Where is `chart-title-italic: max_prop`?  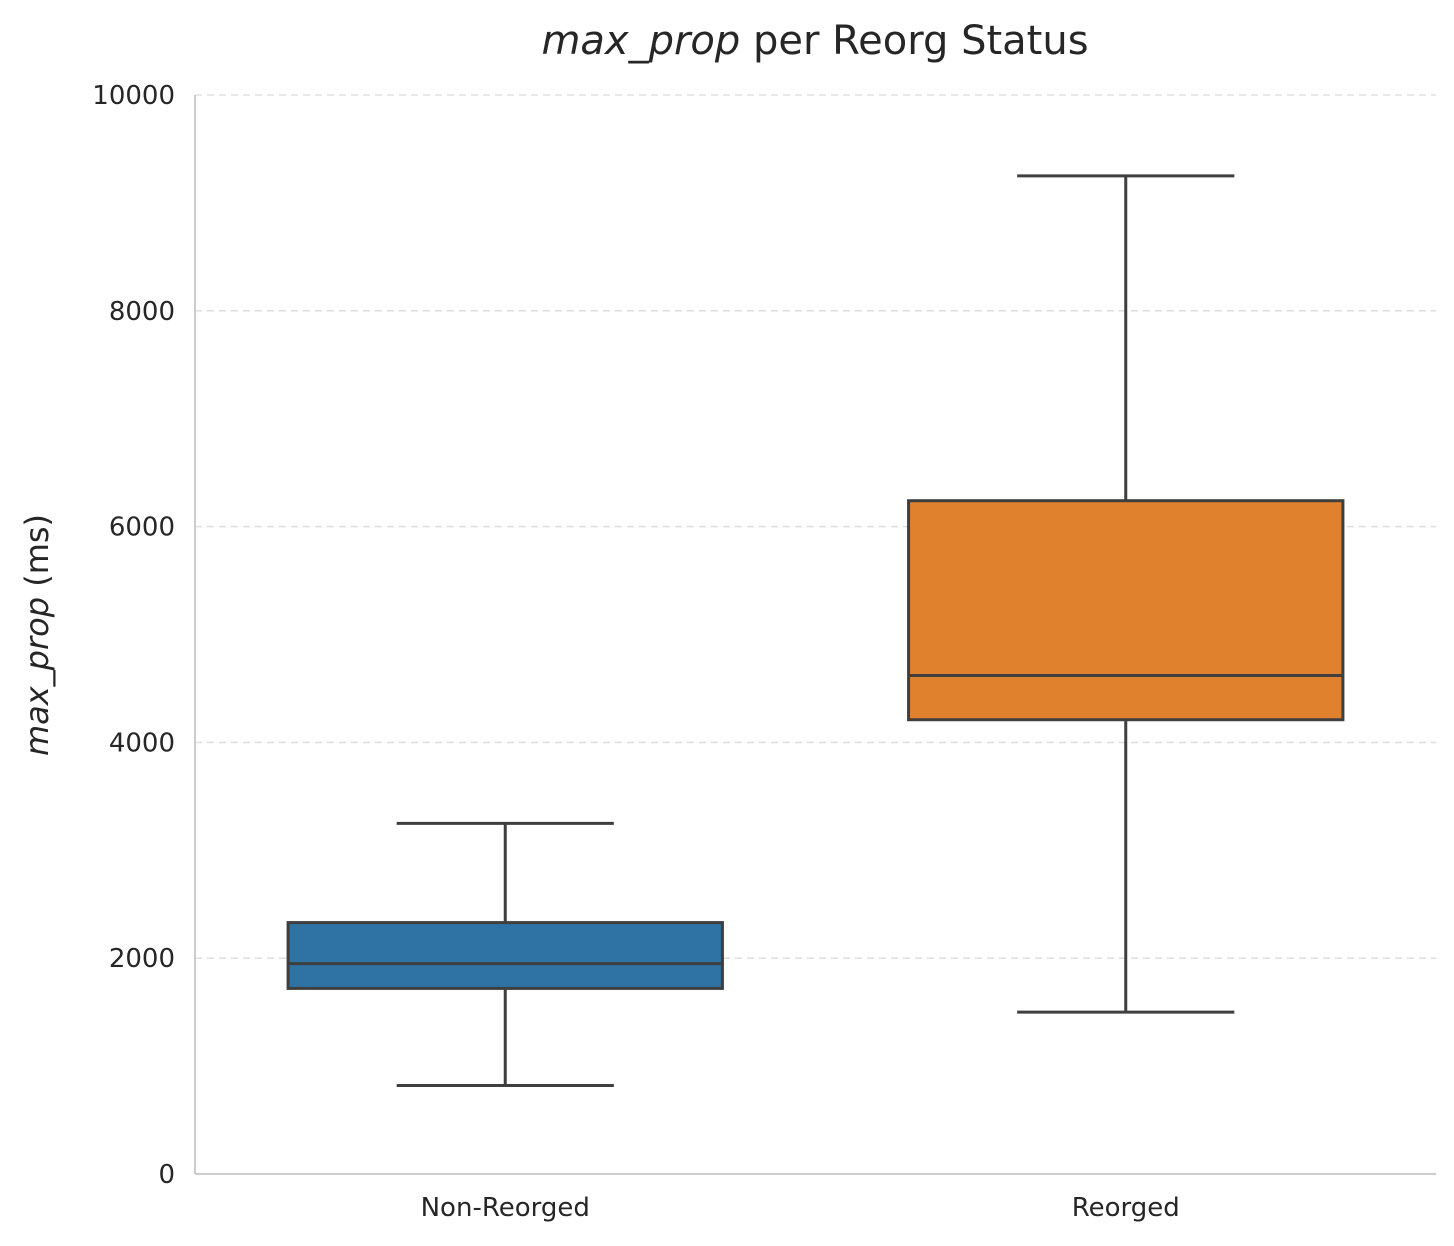
chart-title-italic: max_prop is located at coordinates (640, 41).